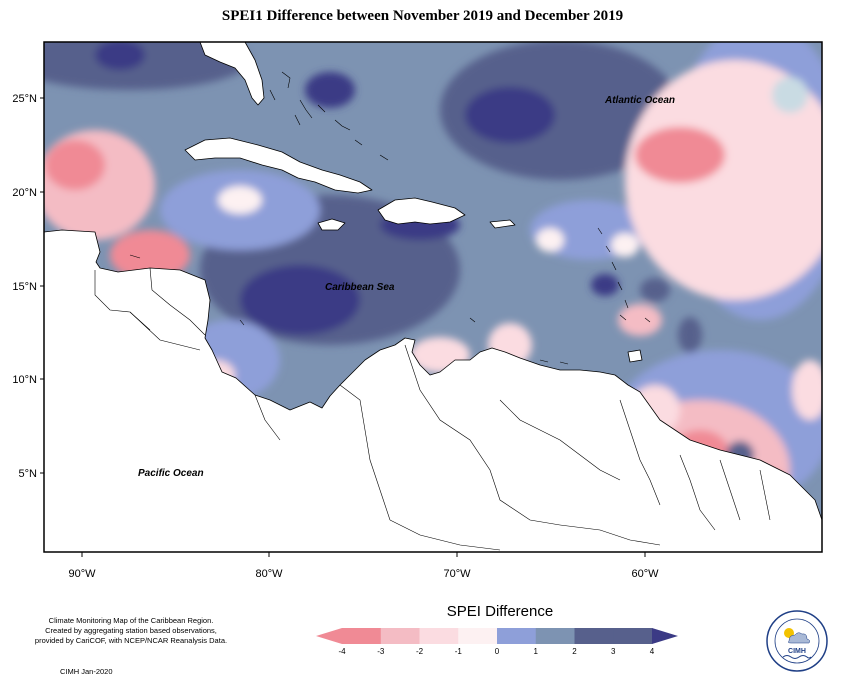 The height and width of the screenshot is (684, 845). What do you see at coordinates (645, 574) in the screenshot?
I see `lon-label: 60°W` at bounding box center [645, 574].